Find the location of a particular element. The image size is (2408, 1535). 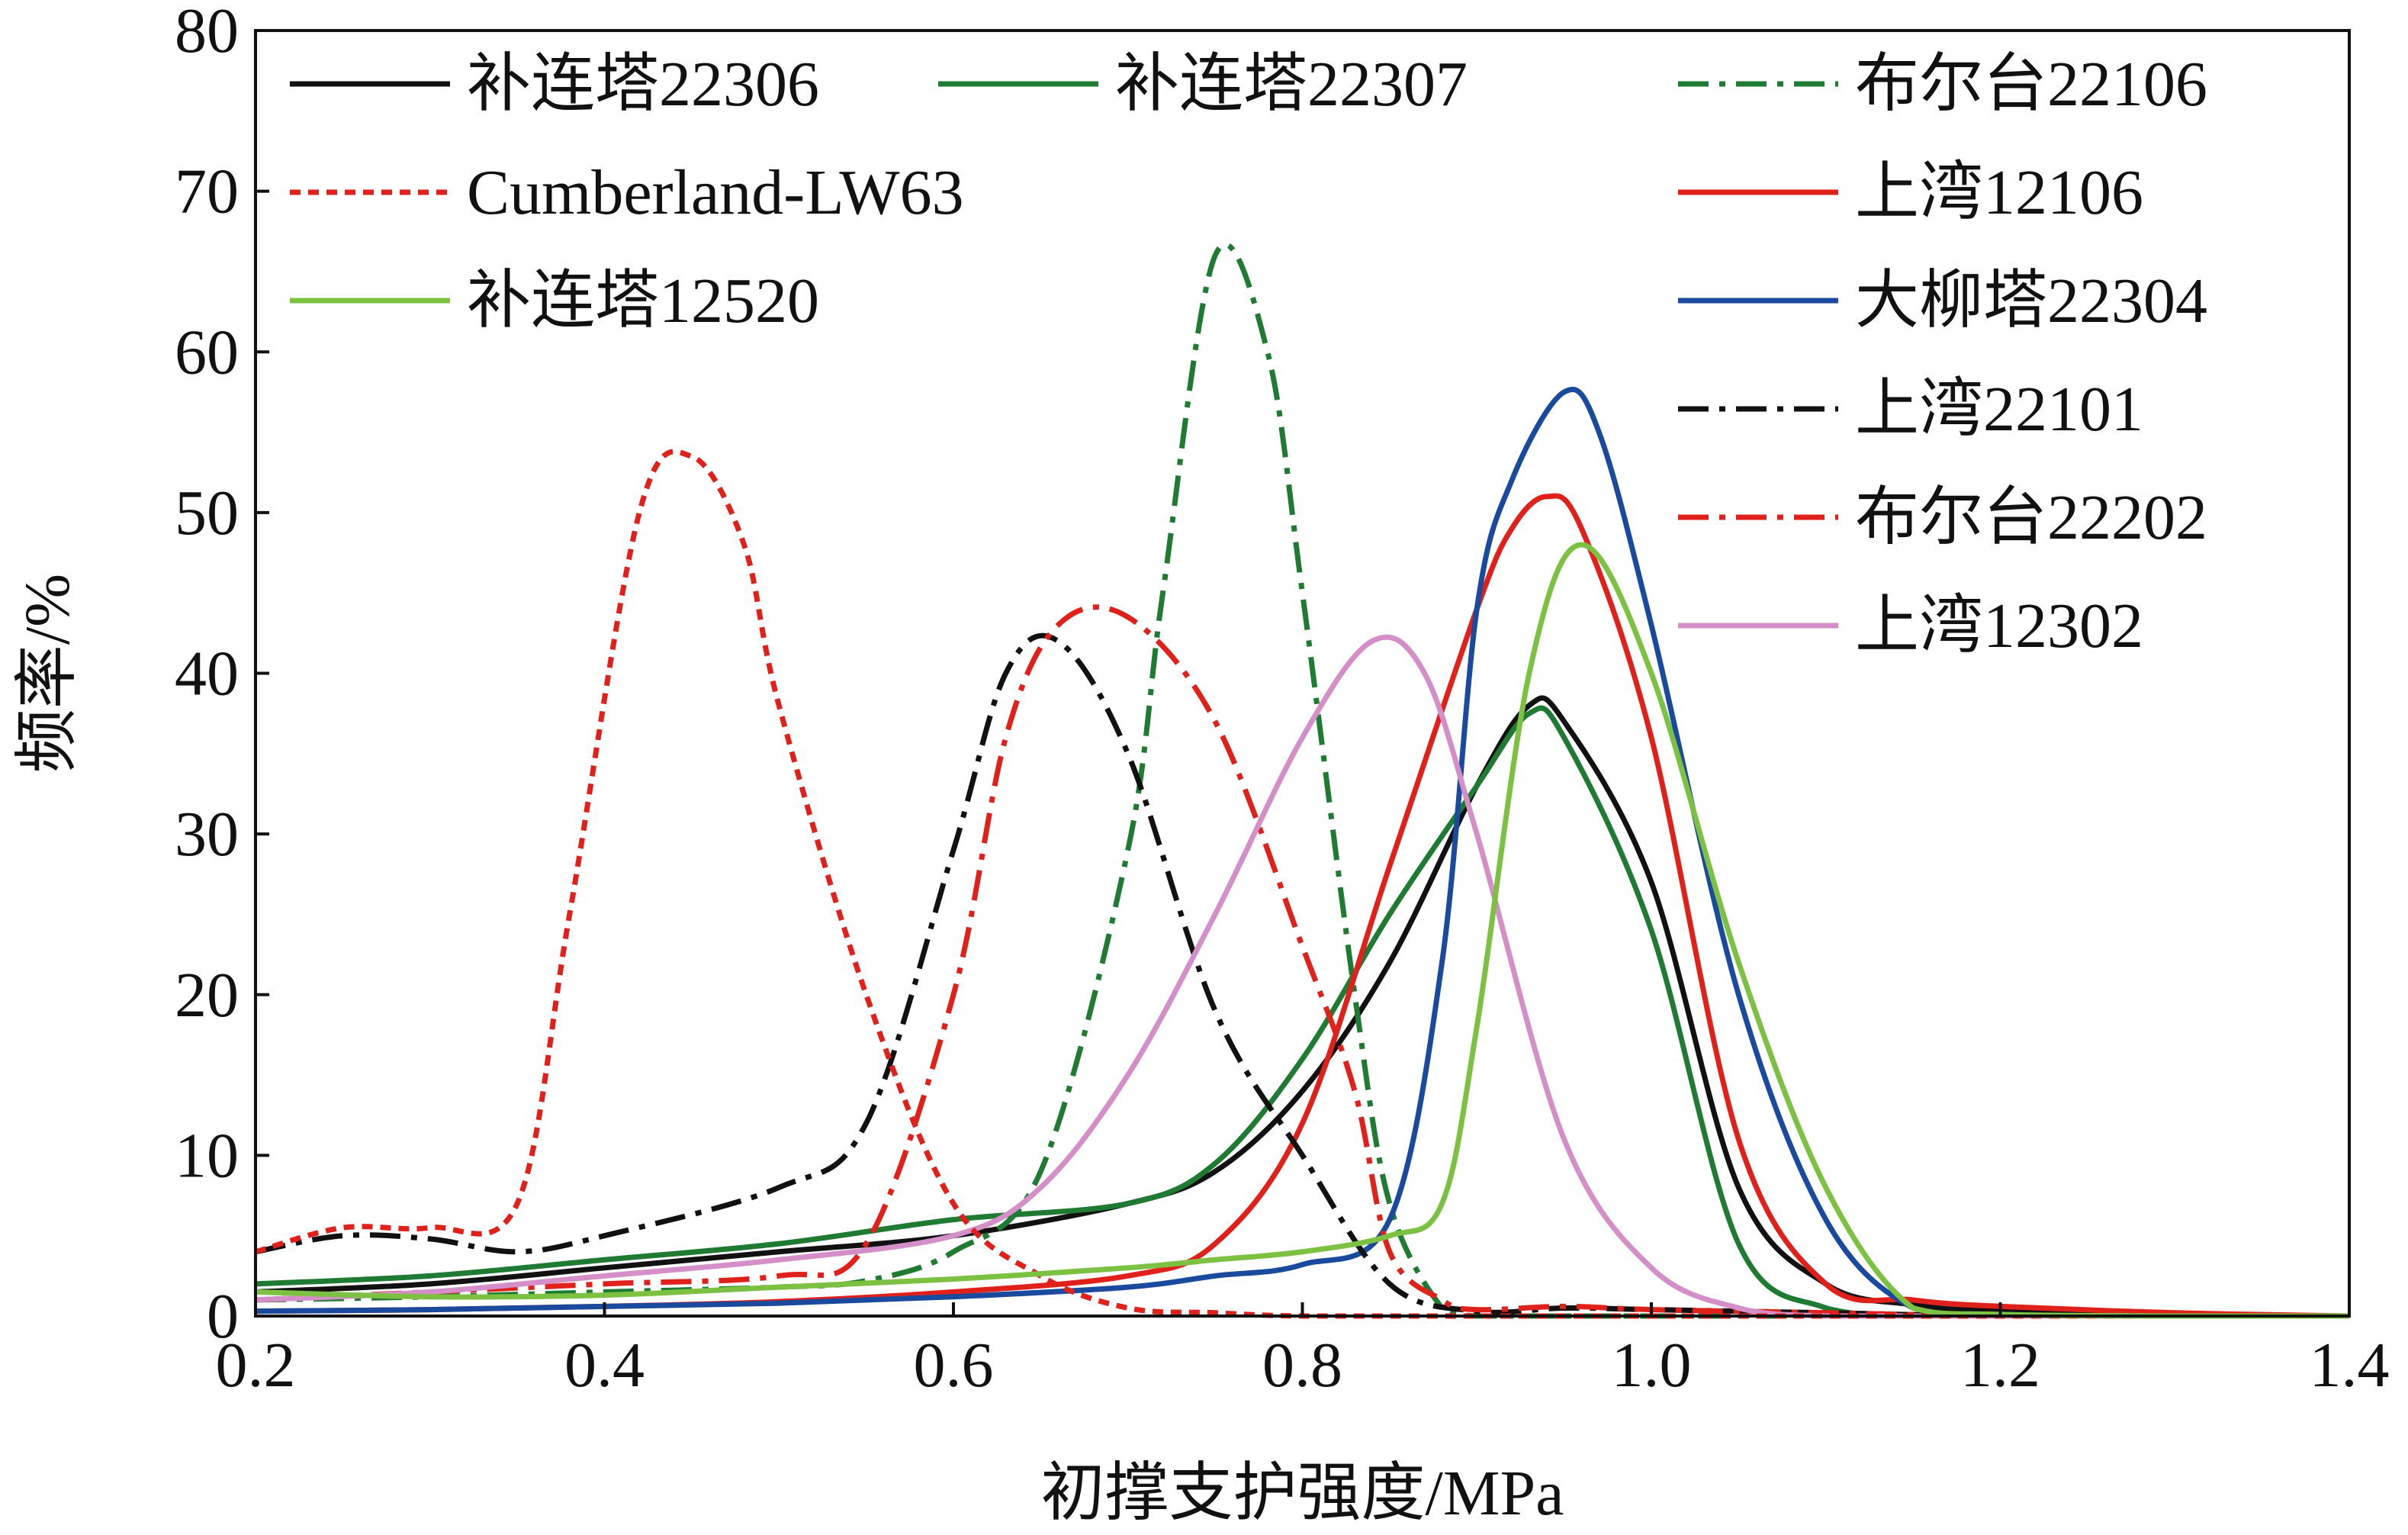

legend-item: 上湾22101 is located at coordinates (1910, 409).